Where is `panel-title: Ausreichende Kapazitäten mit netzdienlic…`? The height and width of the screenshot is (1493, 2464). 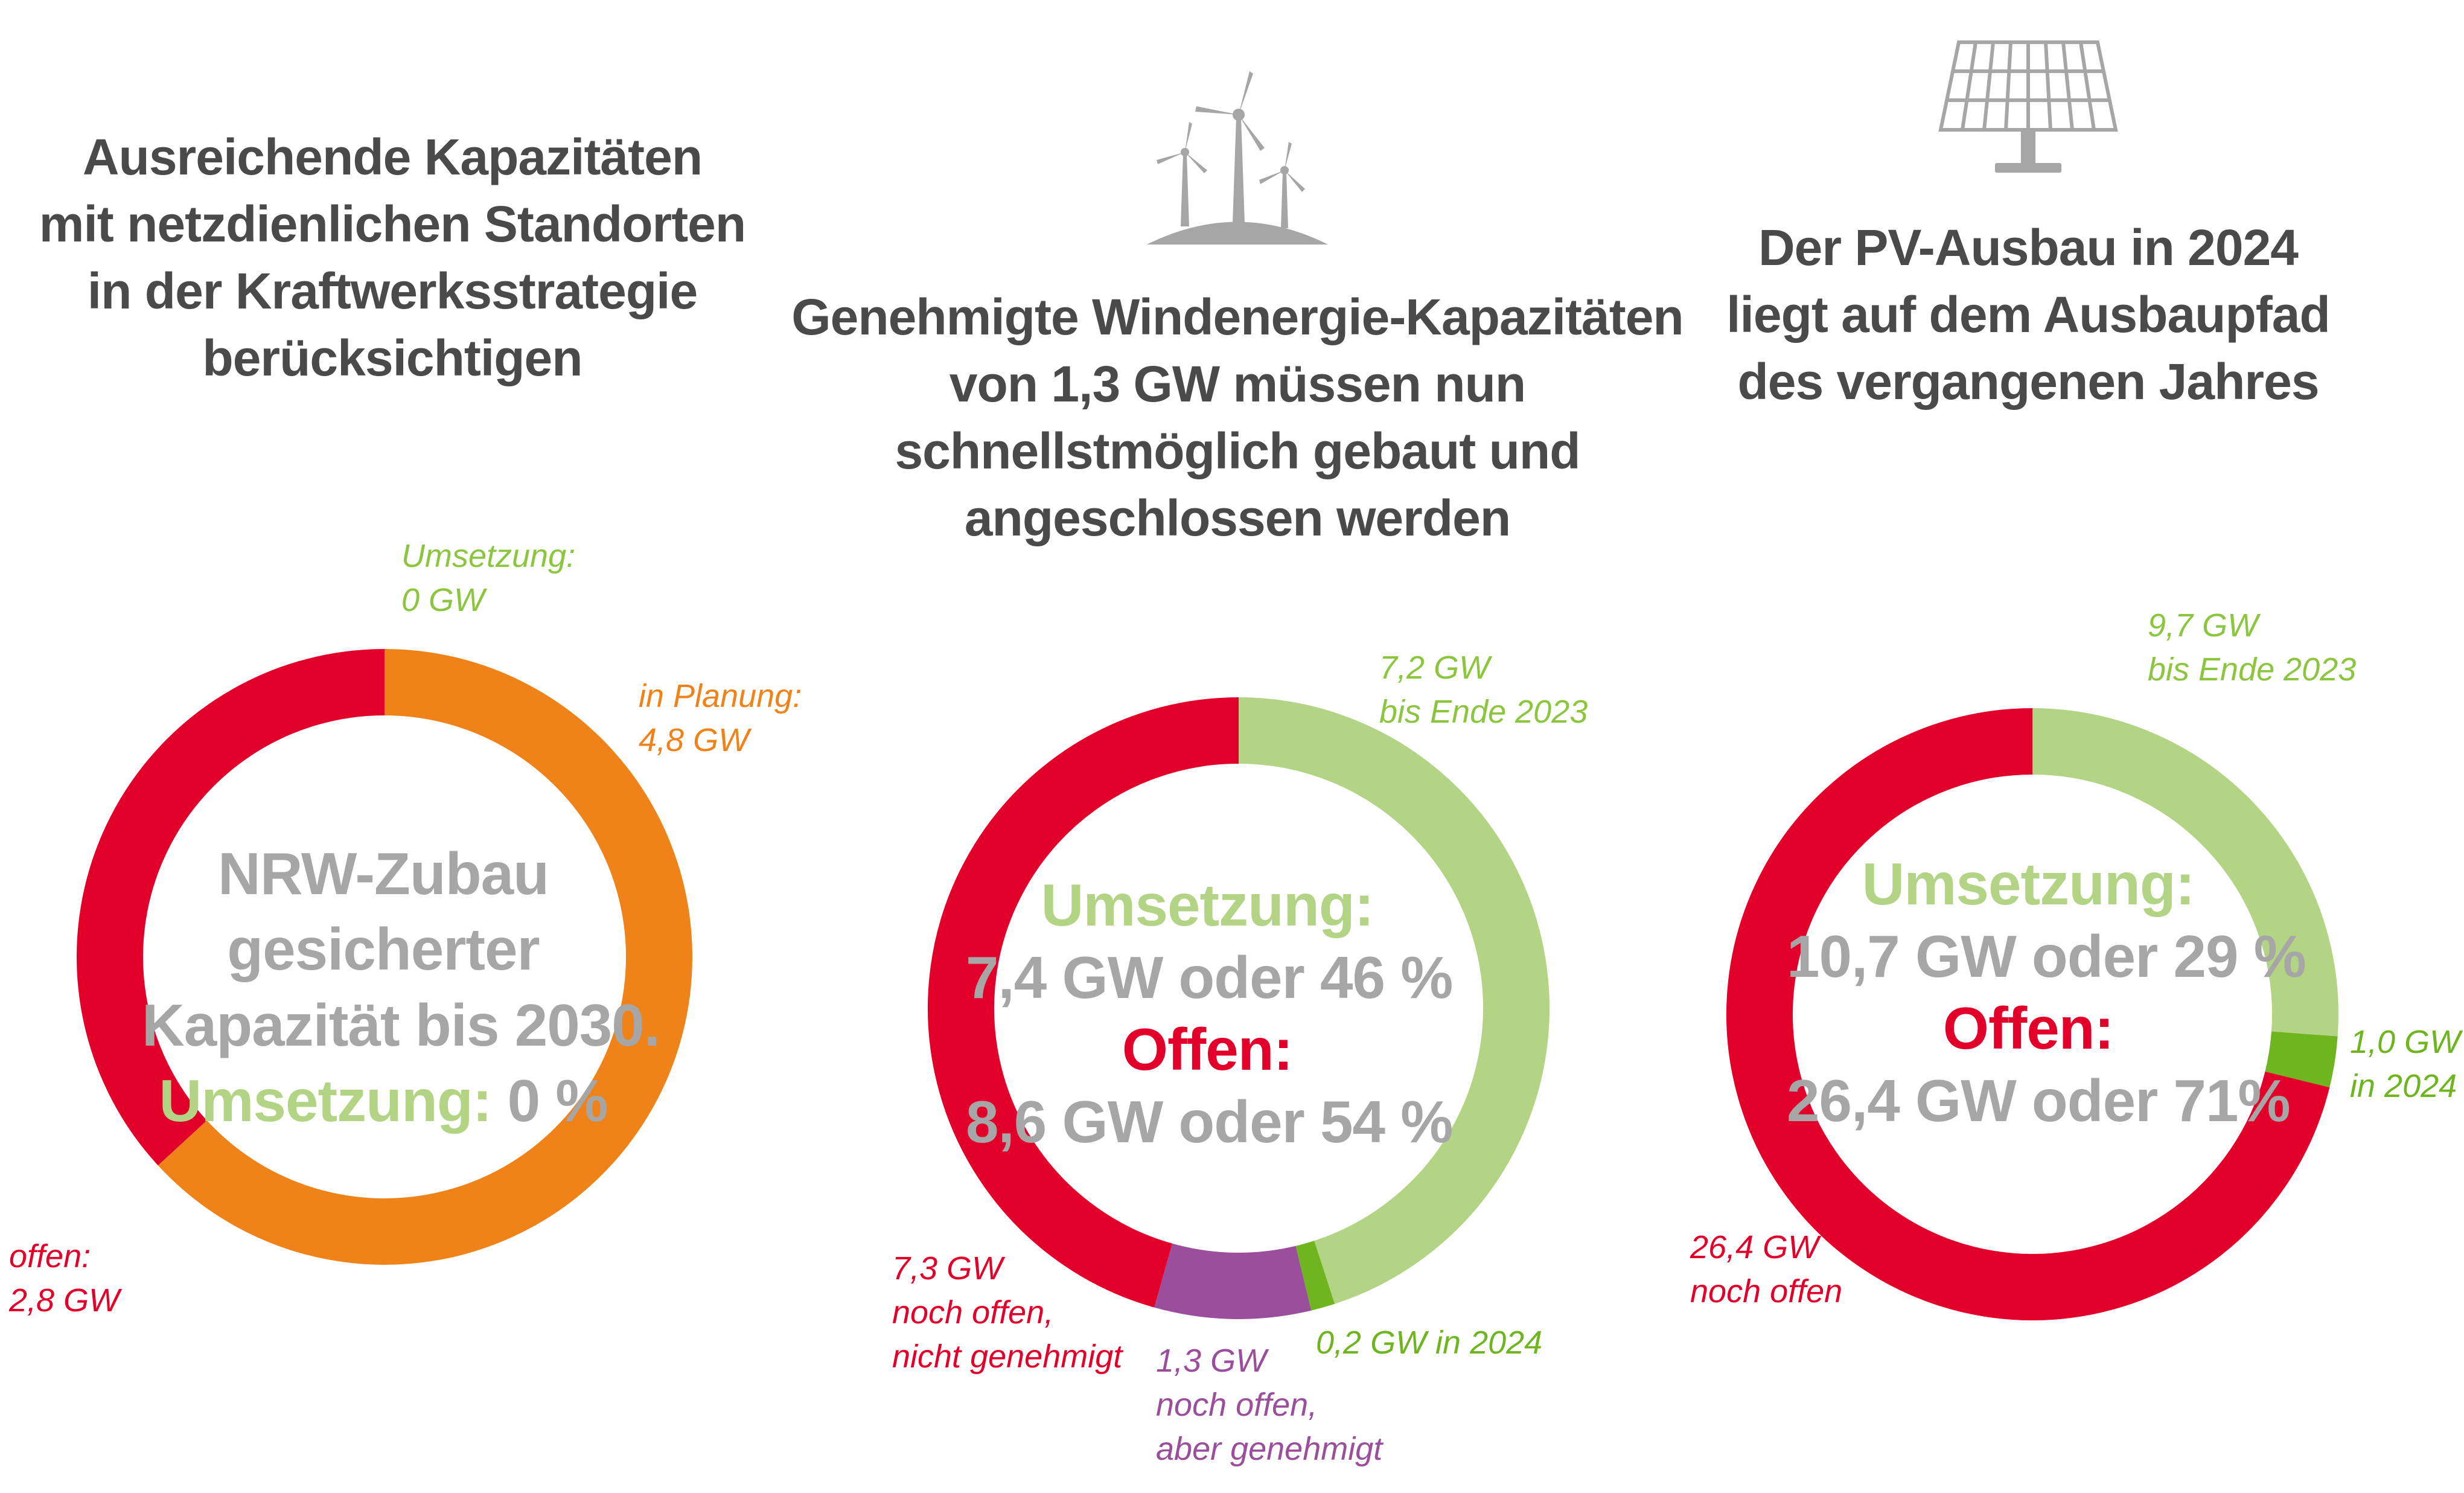 panel-title: Ausreichende Kapazitäten mit netzdienlic… is located at coordinates (392, 258).